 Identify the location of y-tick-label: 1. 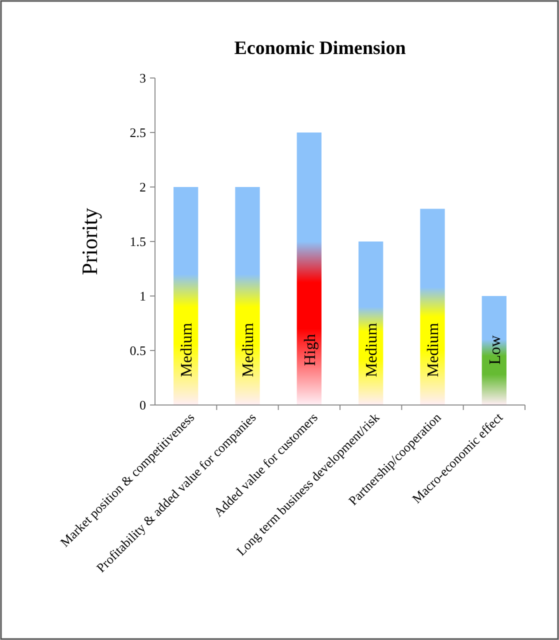
(143, 296).